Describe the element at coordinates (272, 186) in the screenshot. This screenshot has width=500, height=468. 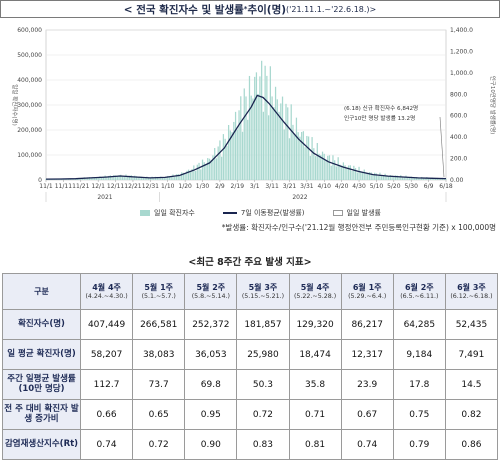
I see `x-tick-label: 3/11` at that location.